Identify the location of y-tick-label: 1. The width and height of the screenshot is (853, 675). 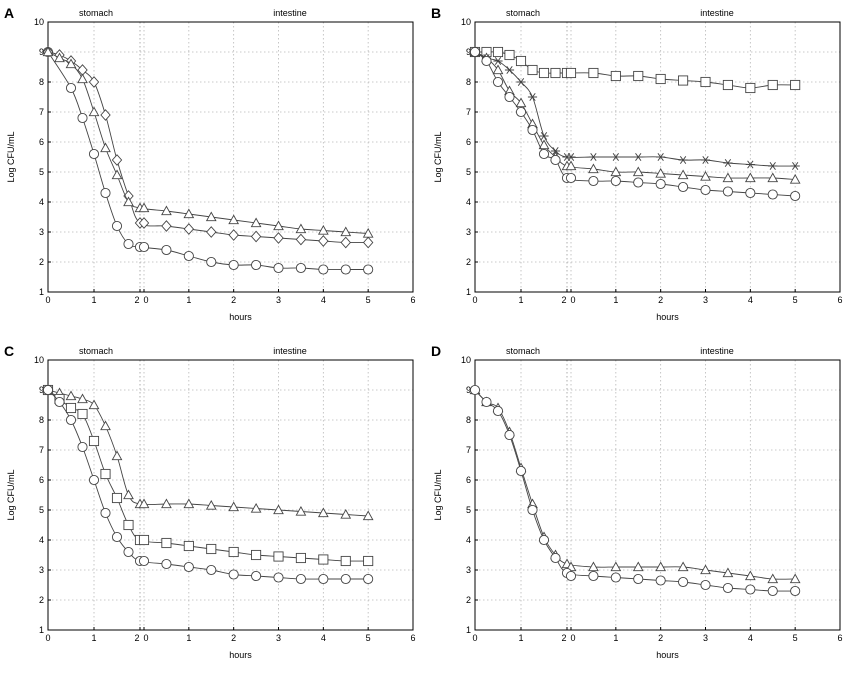
(468, 630).